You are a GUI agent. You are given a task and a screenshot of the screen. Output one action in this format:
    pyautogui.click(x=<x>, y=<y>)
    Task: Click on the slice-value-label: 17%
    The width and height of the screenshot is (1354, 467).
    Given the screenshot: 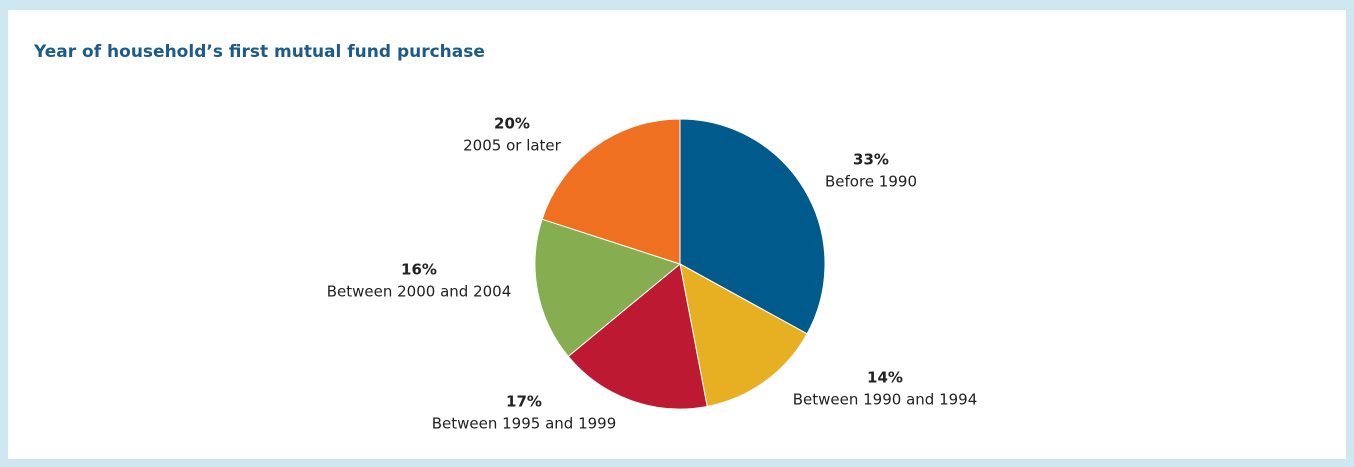 What is the action you would take?
    pyautogui.click(x=524, y=402)
    